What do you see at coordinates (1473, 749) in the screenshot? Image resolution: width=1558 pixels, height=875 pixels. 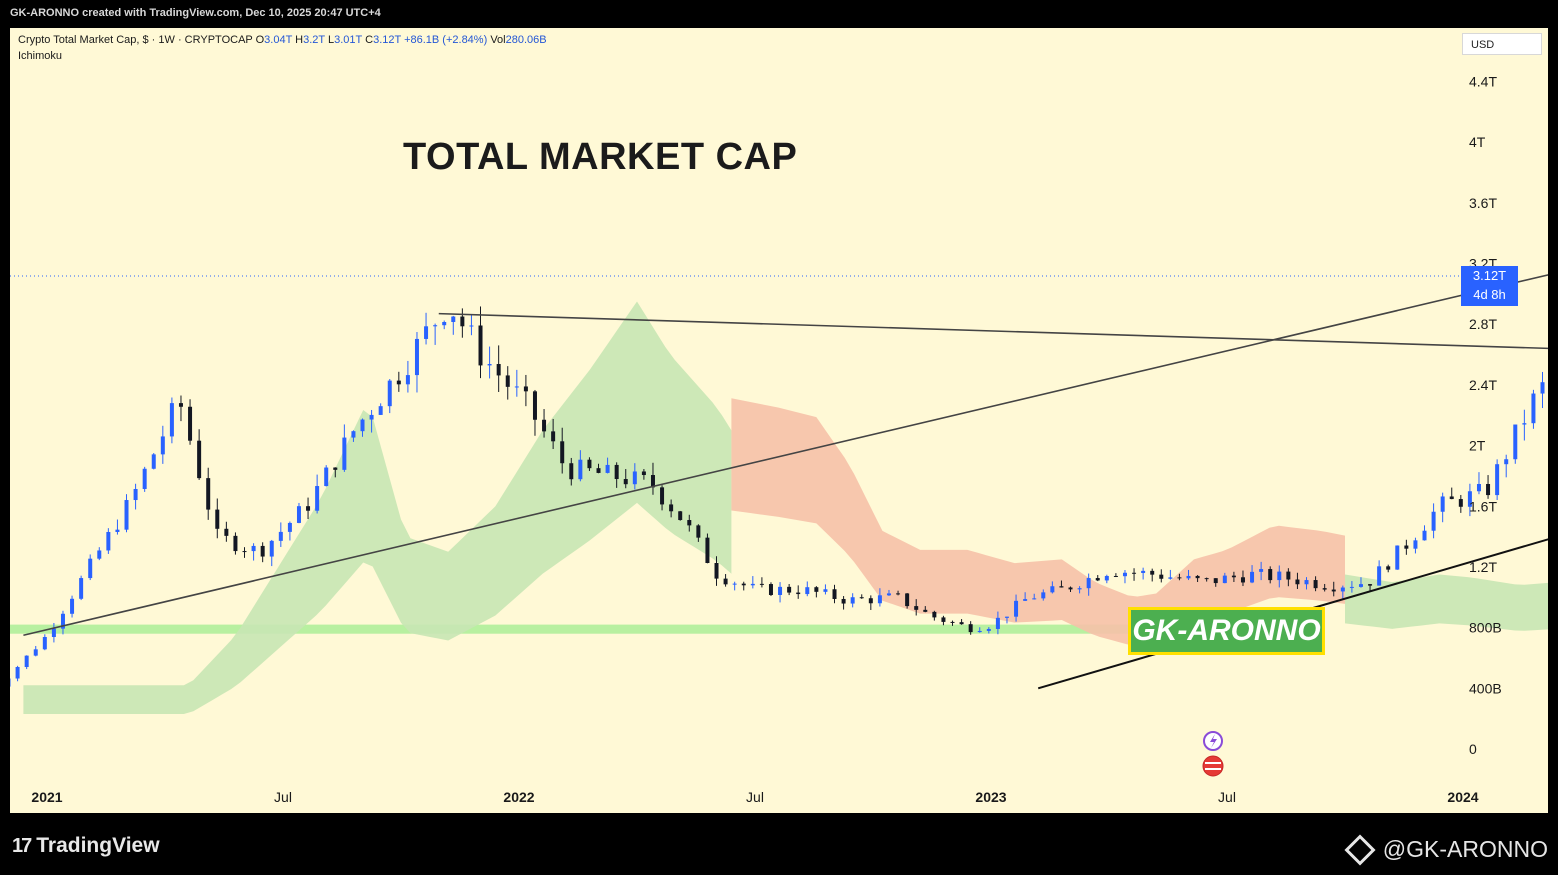 I see `y-tick-label: 0` at bounding box center [1473, 749].